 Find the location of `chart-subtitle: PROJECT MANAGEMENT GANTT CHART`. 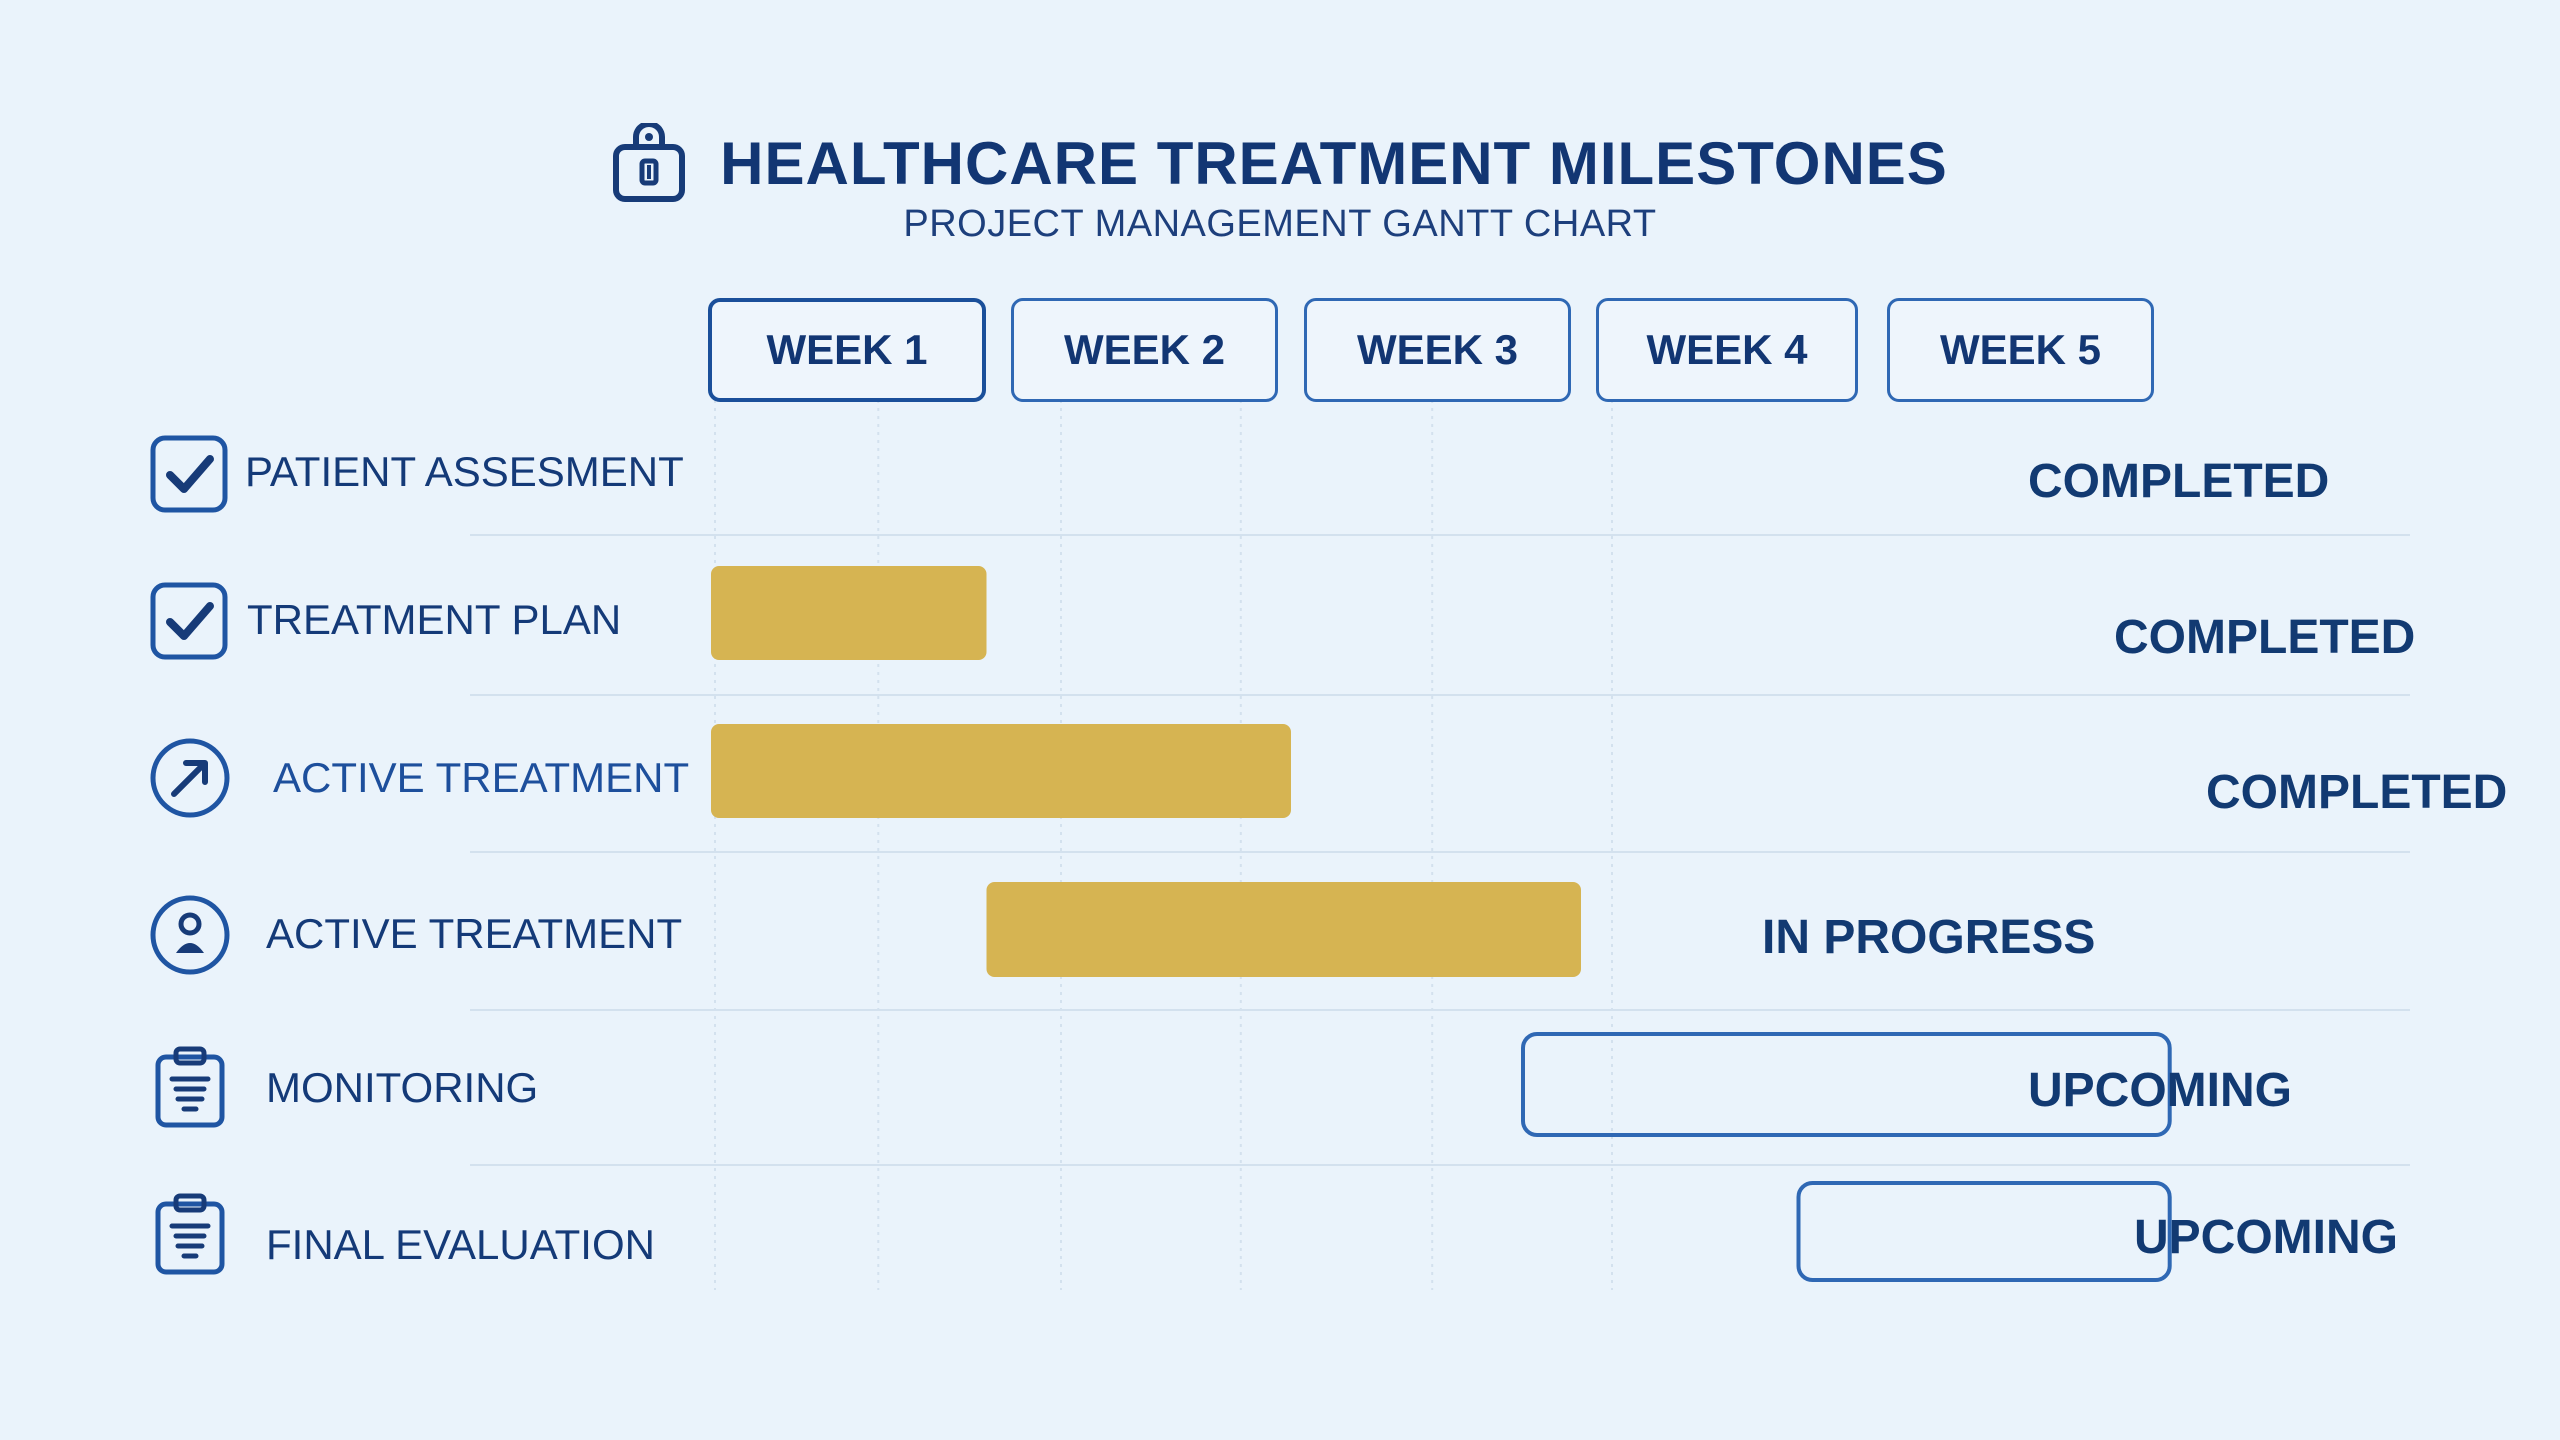

chart-subtitle: PROJECT MANAGEMENT GANTT CHART is located at coordinates (1280, 224).